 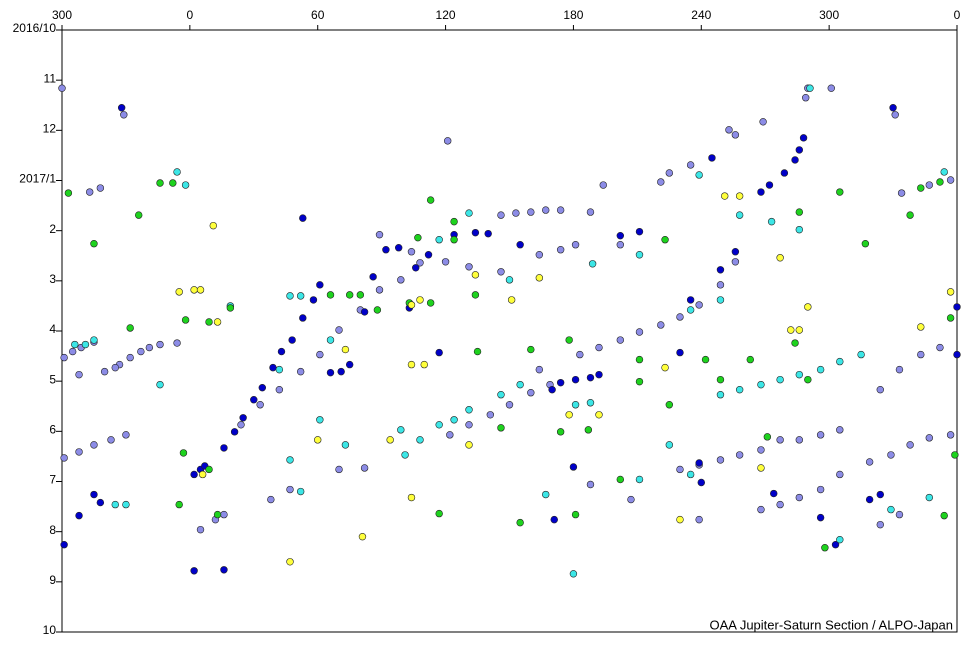 What do you see at coordinates (52, 430) in the screenshot?
I see `y-tick-label: 6` at bounding box center [52, 430].